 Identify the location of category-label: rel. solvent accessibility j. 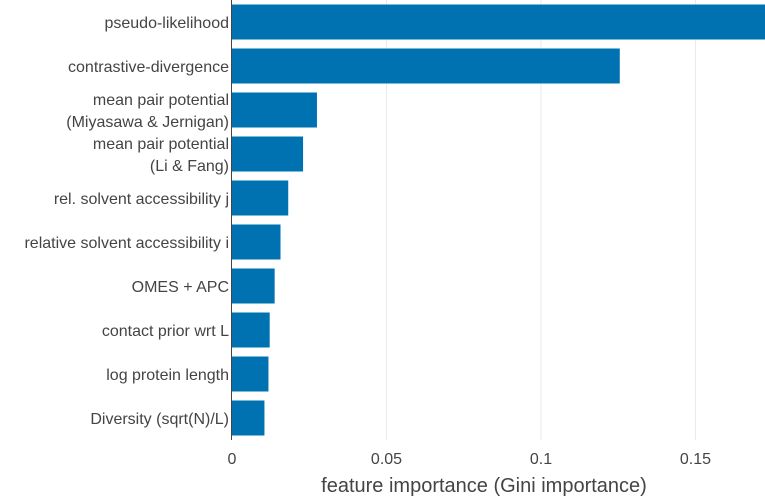
(141, 199).